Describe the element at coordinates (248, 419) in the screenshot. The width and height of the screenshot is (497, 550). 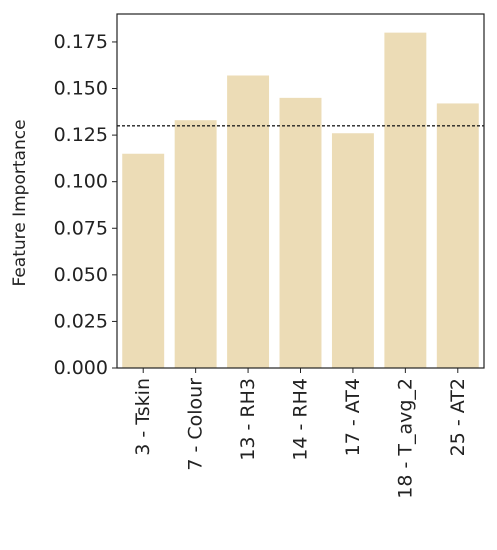
I see `x-tick-label: 13 - RH3` at that location.